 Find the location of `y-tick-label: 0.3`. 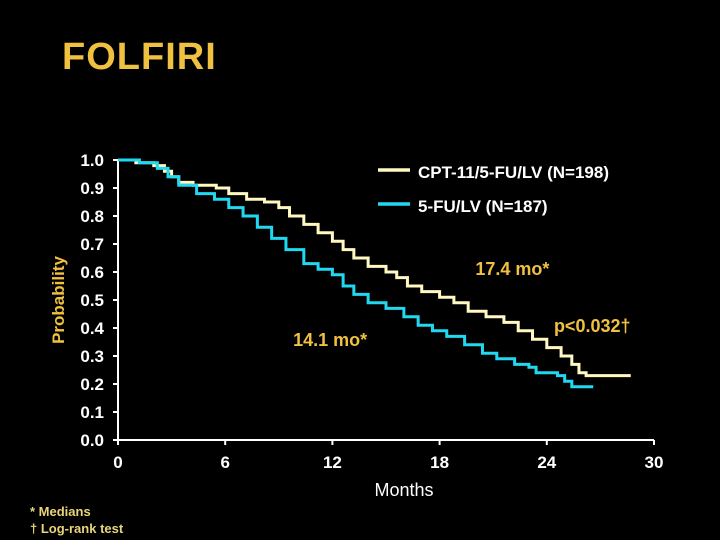

y-tick-label: 0.3 is located at coordinates (92, 356).